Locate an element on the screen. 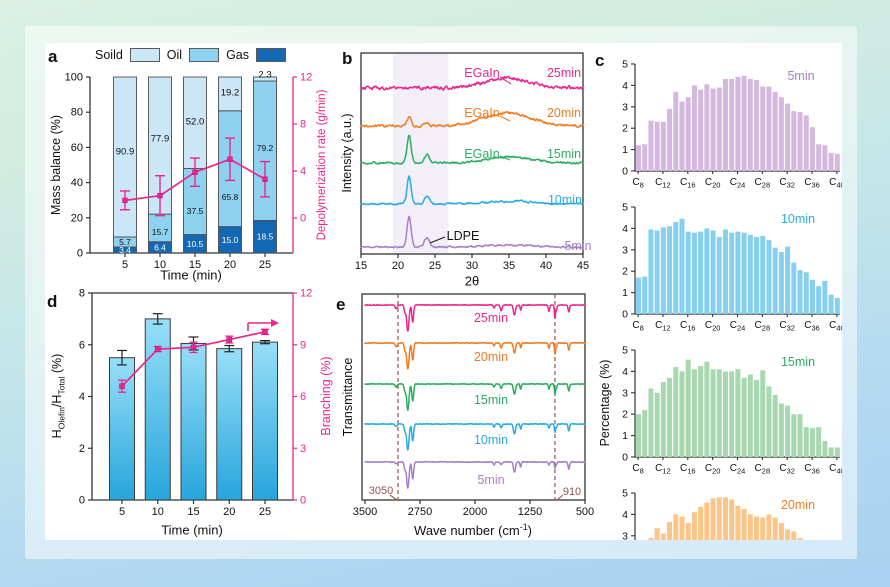  curve-label-e-25min: 25min is located at coordinates (491, 318).